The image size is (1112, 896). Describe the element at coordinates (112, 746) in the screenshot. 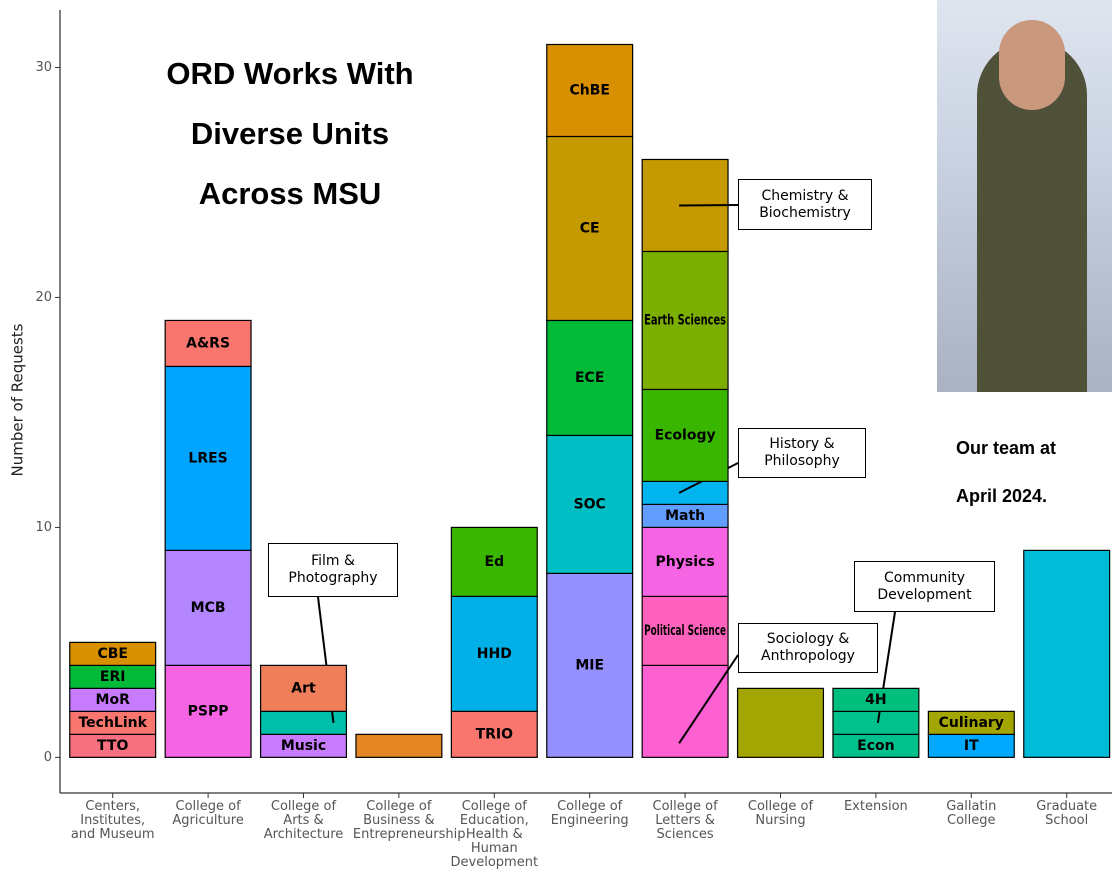

I see `segment-label: TTO` at that location.